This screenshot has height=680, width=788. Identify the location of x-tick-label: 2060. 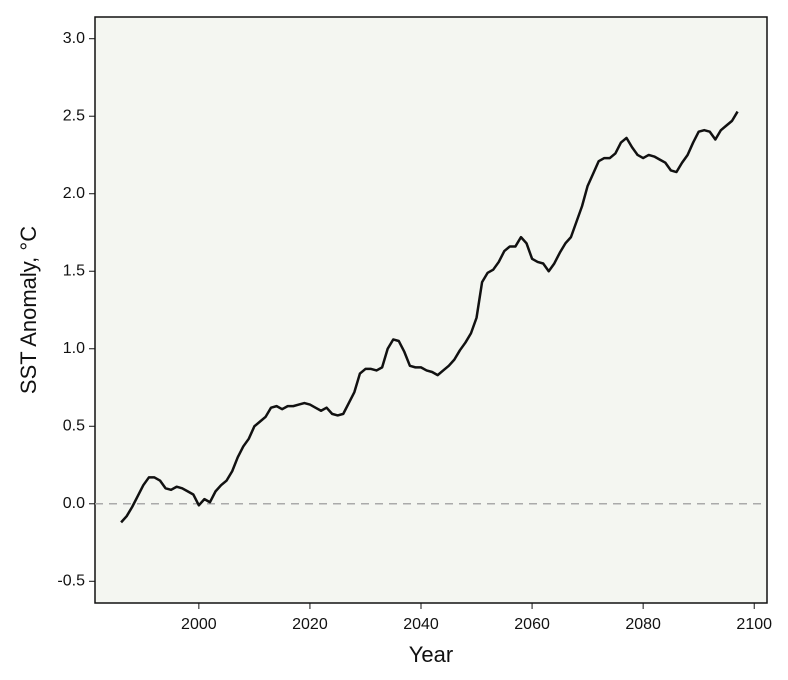
(532, 624).